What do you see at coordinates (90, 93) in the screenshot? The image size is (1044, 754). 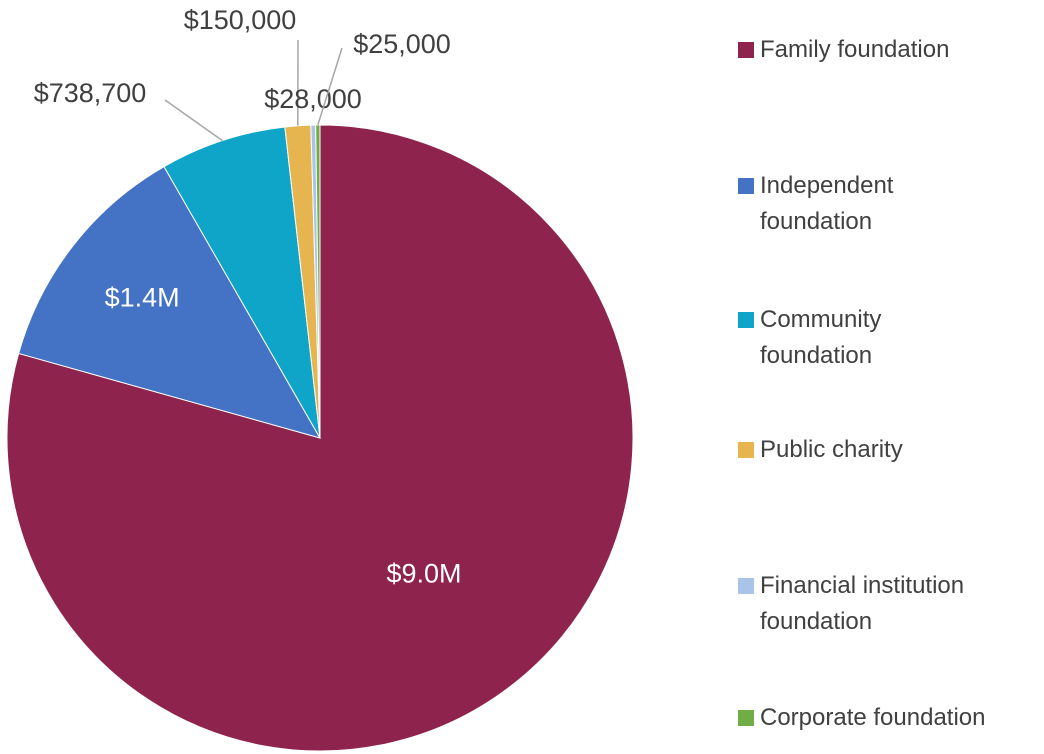 I see `data-label: $738,700` at bounding box center [90, 93].